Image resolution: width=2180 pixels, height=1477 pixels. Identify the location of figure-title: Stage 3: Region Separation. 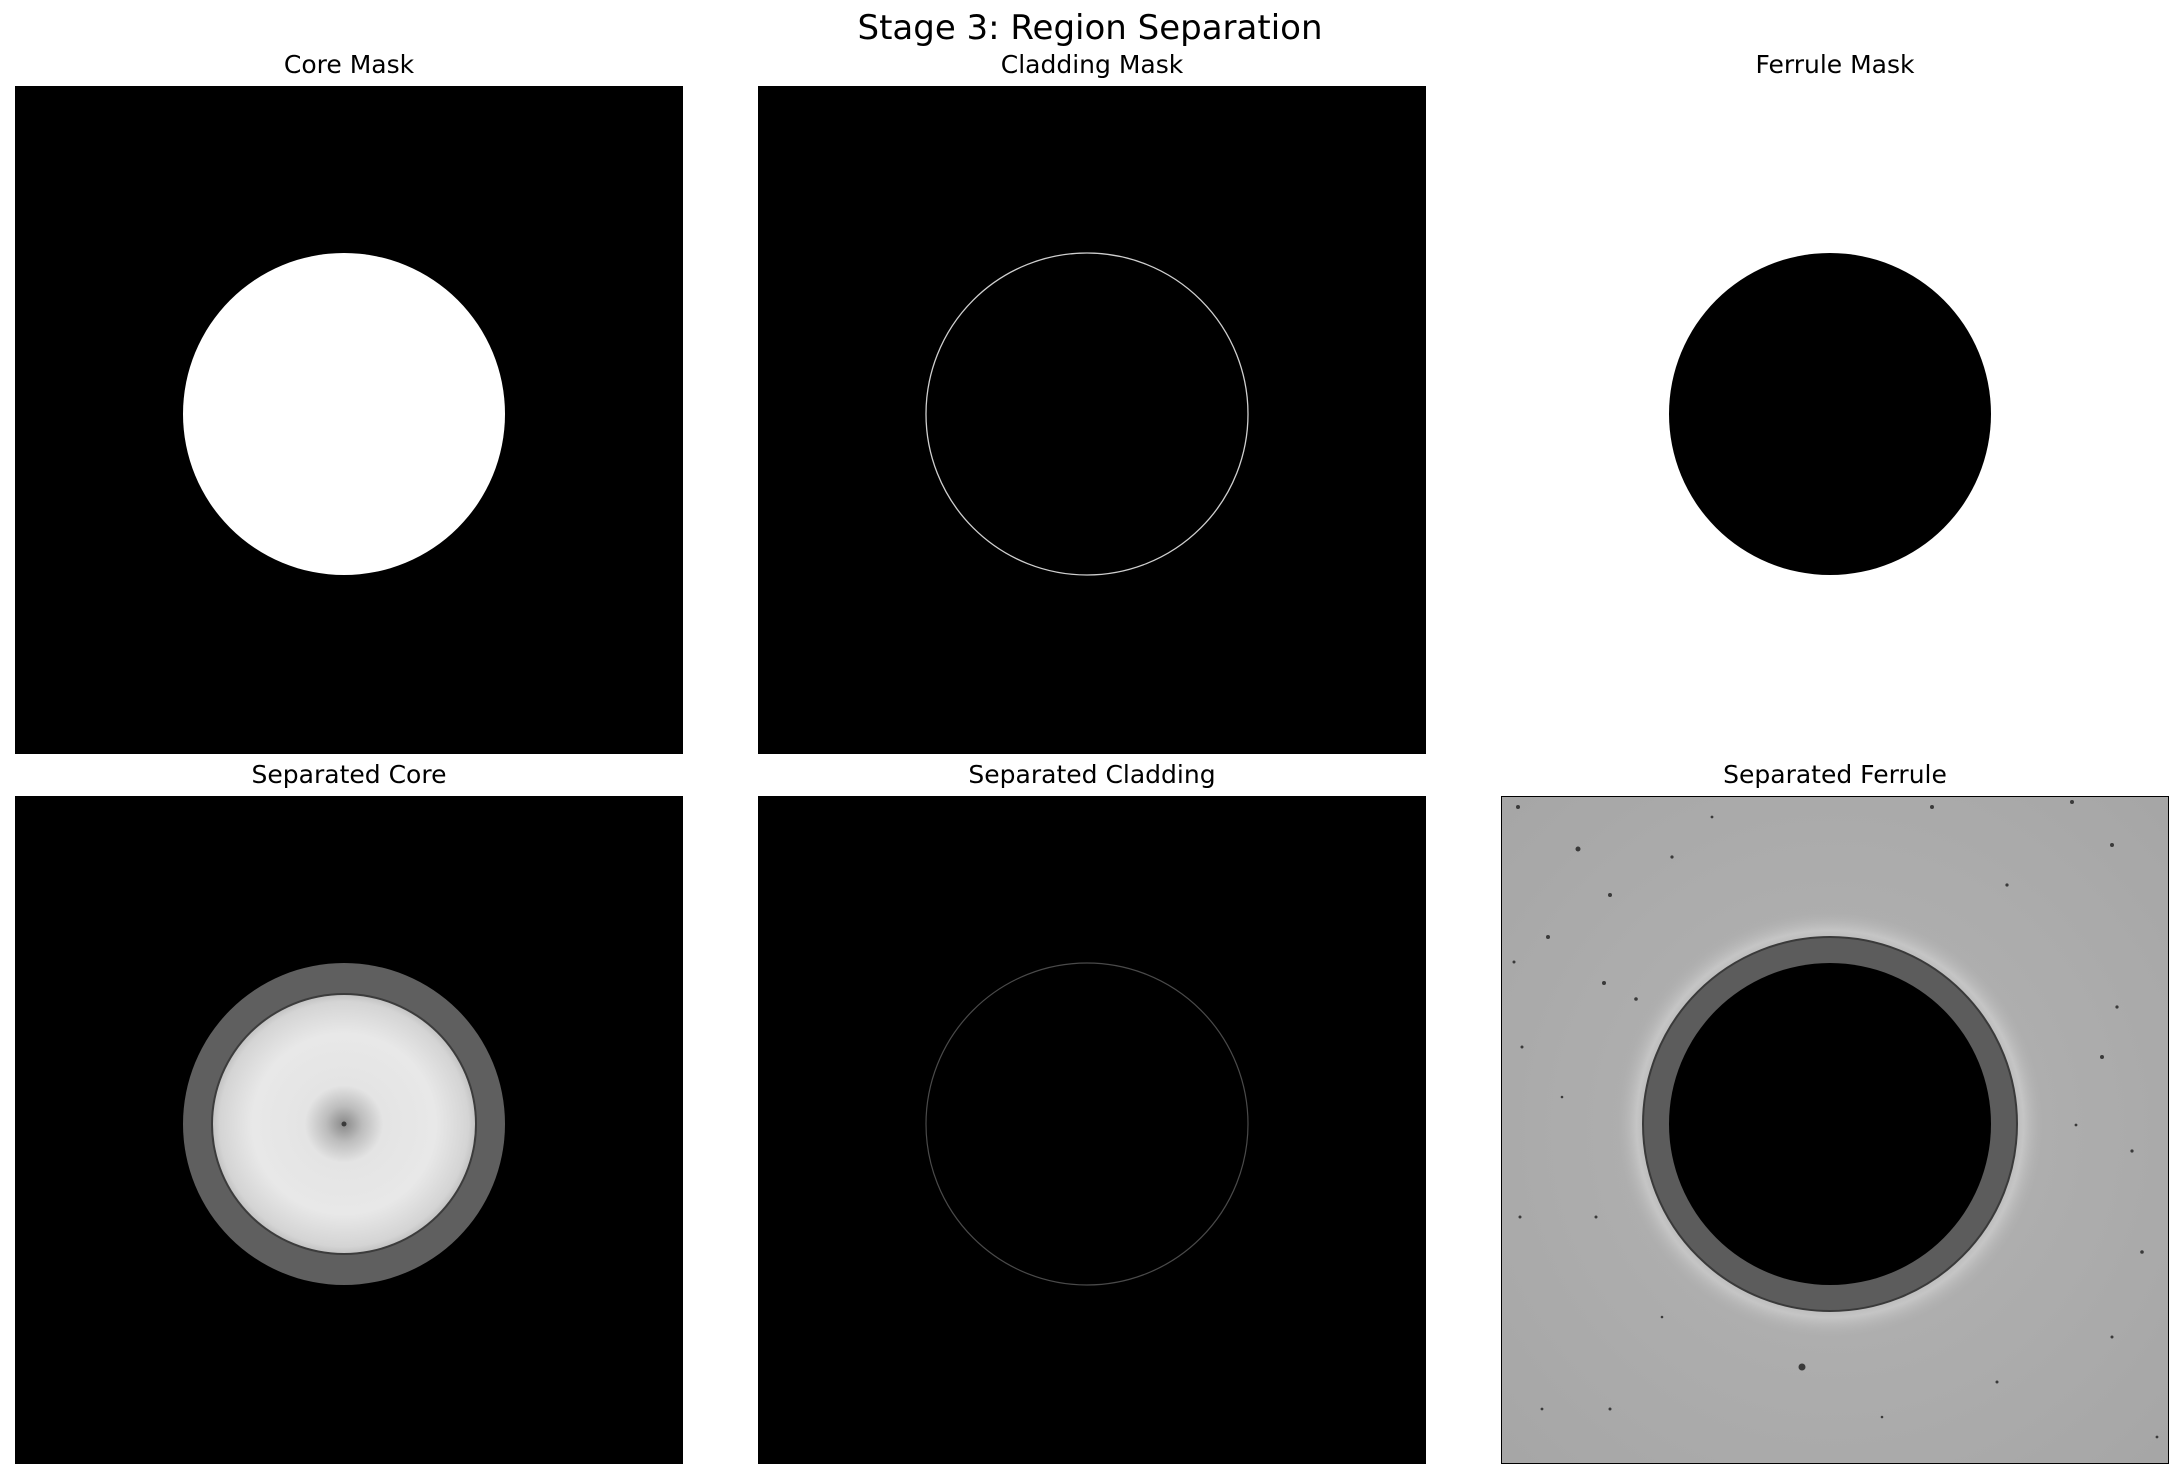
(1090, 28).